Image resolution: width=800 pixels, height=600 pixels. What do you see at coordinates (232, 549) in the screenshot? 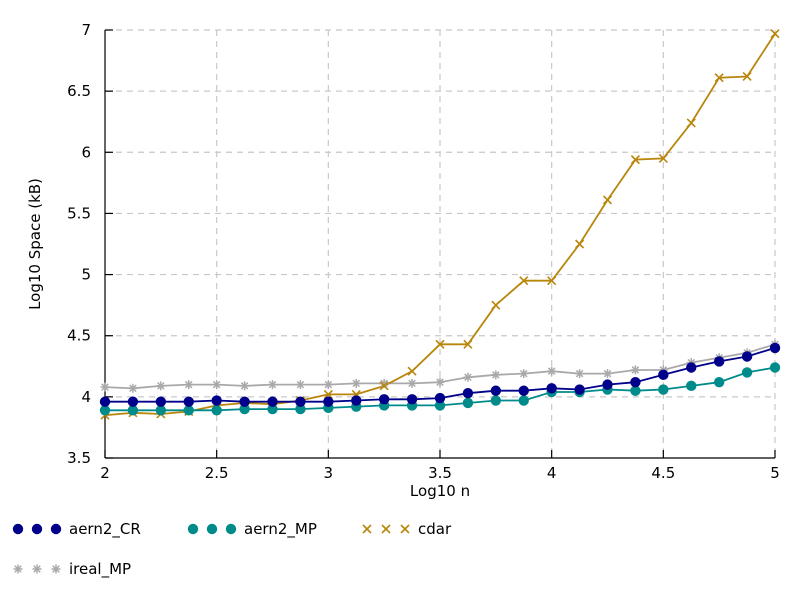
I see `legend: aern2_CR aern2_MP cdar ireal_MP` at bounding box center [232, 549].